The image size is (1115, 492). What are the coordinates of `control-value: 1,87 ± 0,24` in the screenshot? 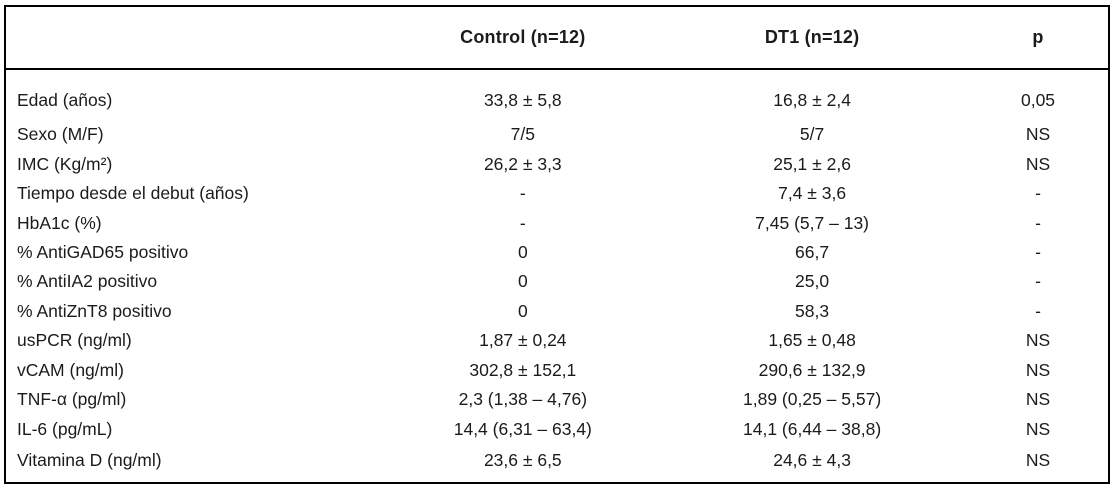 It's located at (523, 340).